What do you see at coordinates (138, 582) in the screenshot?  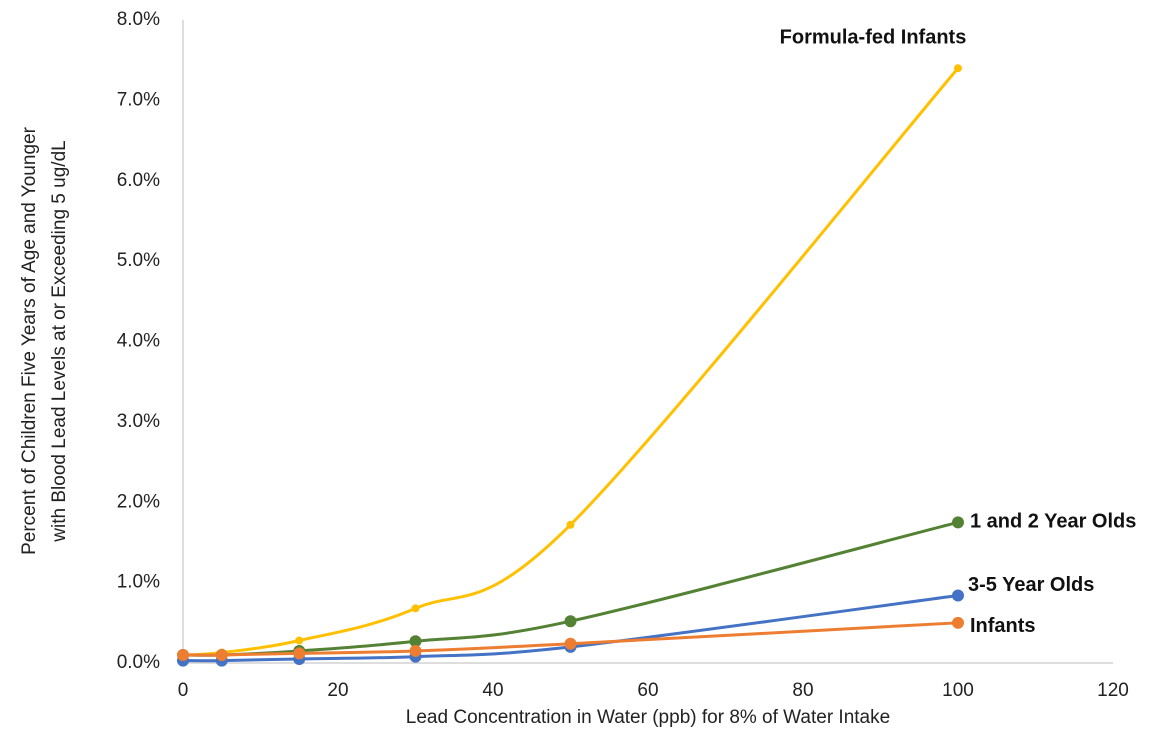 I see `y-tick-label: 1.0%` at bounding box center [138, 582].